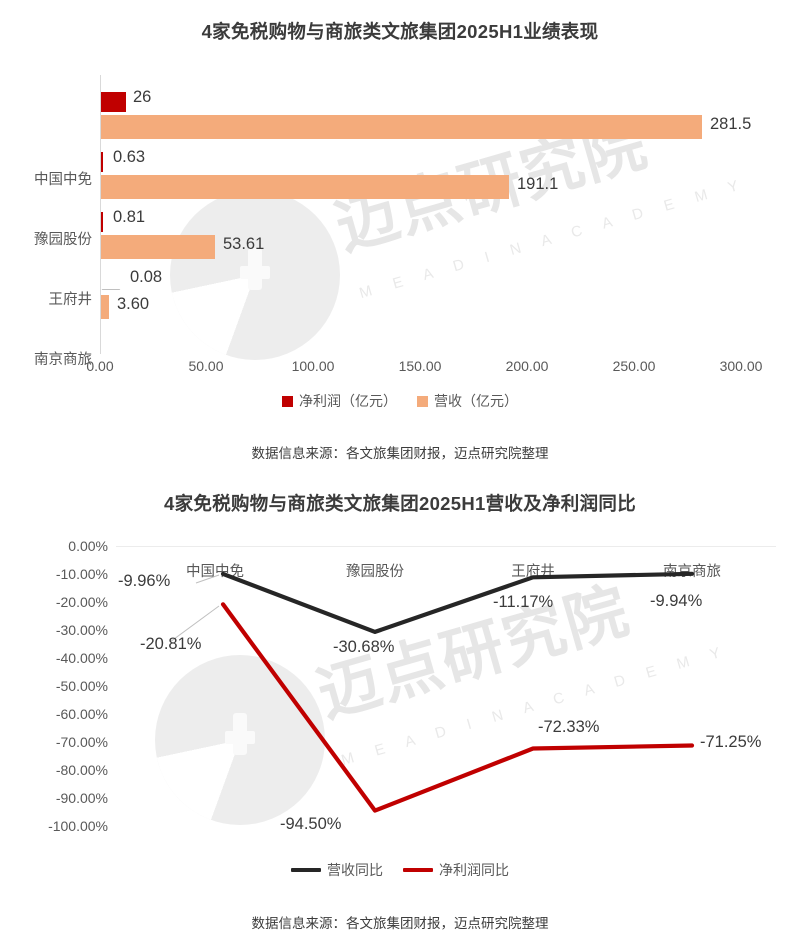 The height and width of the screenshot is (946, 800). I want to click on line-chart-source-note: 数据信息来源：各文旅集团财报，迈点研究院整理, so click(400, 923).